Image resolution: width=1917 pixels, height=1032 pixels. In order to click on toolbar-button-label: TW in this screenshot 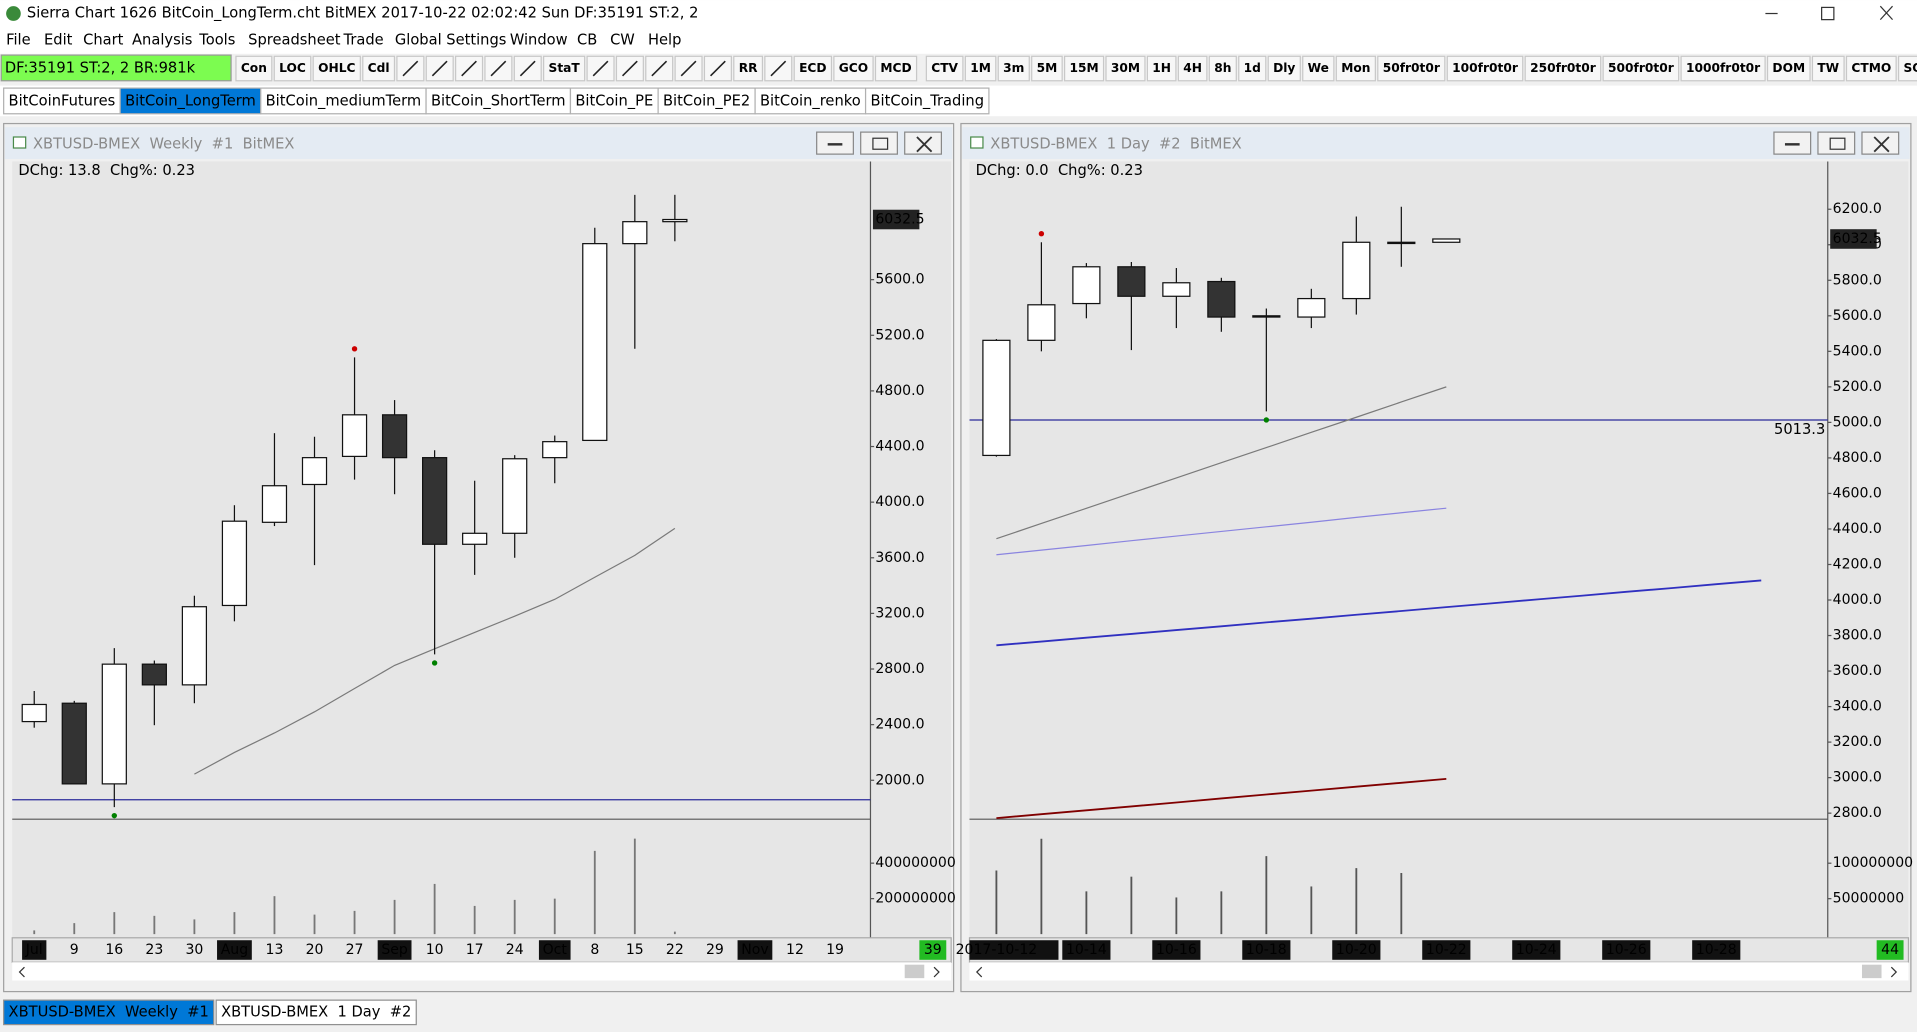, I will do `click(1828, 68)`.